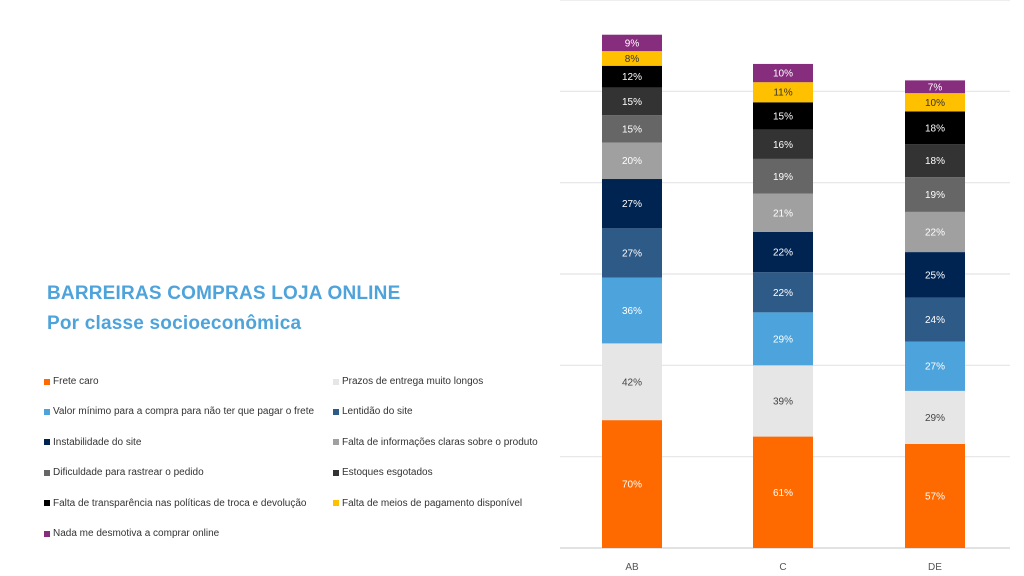 This screenshot has width=1024, height=576. What do you see at coordinates (427, 503) in the screenshot?
I see `legend-item: Falta de meios de pagamento disponível` at bounding box center [427, 503].